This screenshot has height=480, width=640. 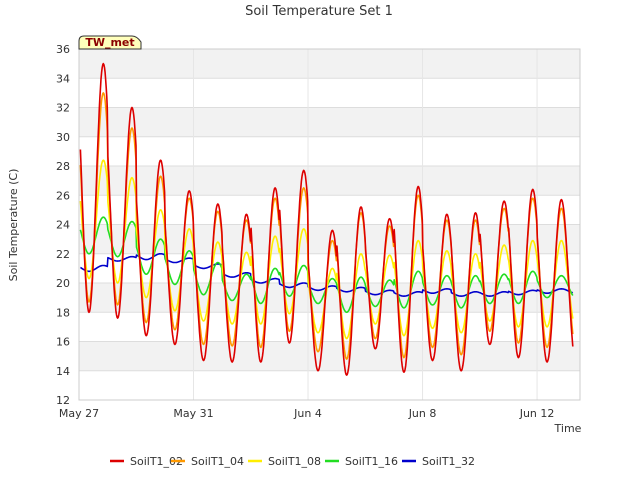 What do you see at coordinates (63, 108) in the screenshot?
I see `y-tick-label: 32` at bounding box center [63, 108].